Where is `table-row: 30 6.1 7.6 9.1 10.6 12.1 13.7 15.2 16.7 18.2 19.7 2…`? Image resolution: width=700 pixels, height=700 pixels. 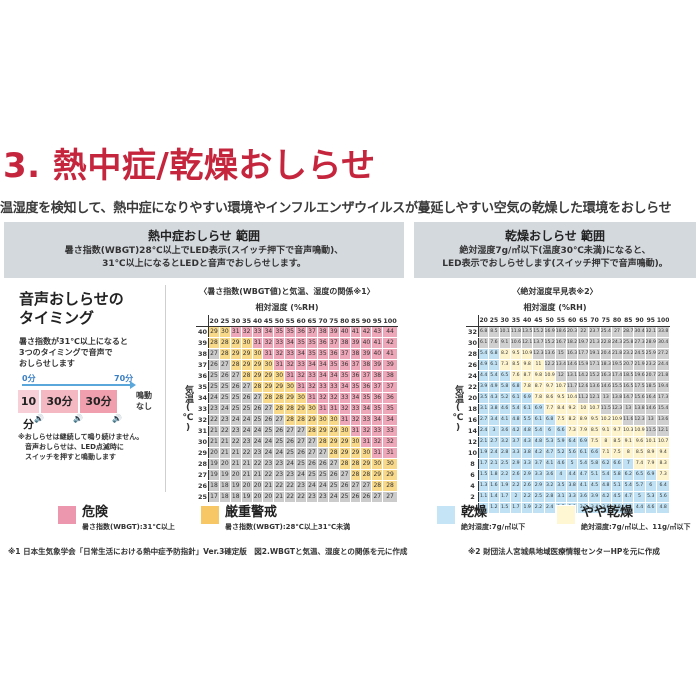
table-row: 30 6.1 7.6 9.1 10.6 12.1 13.7 15.2 16.7 18.2 19.7 2… is located at coordinates (568, 343).